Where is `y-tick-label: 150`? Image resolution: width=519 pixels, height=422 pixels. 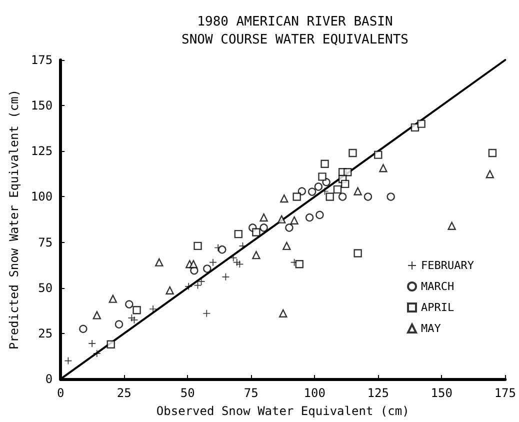
y-tick-label: 150 is located at coordinates (41, 105).